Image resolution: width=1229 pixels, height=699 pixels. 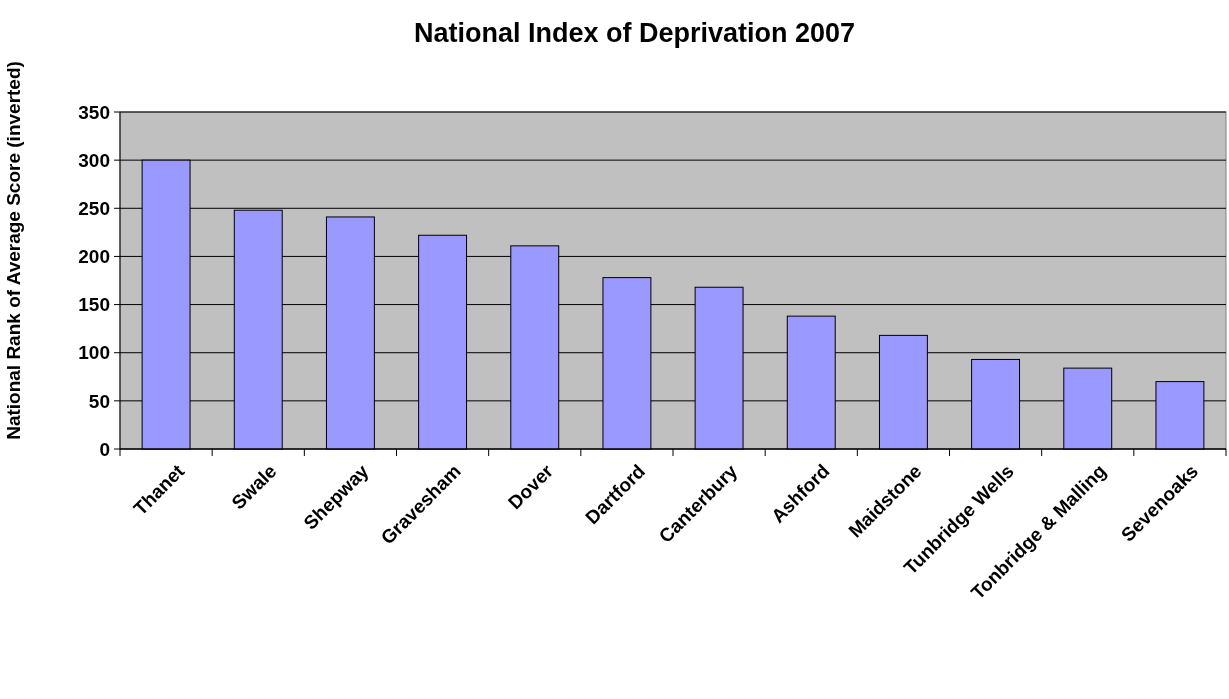 What do you see at coordinates (94, 160) in the screenshot?
I see `y-tick-label: 300` at bounding box center [94, 160].